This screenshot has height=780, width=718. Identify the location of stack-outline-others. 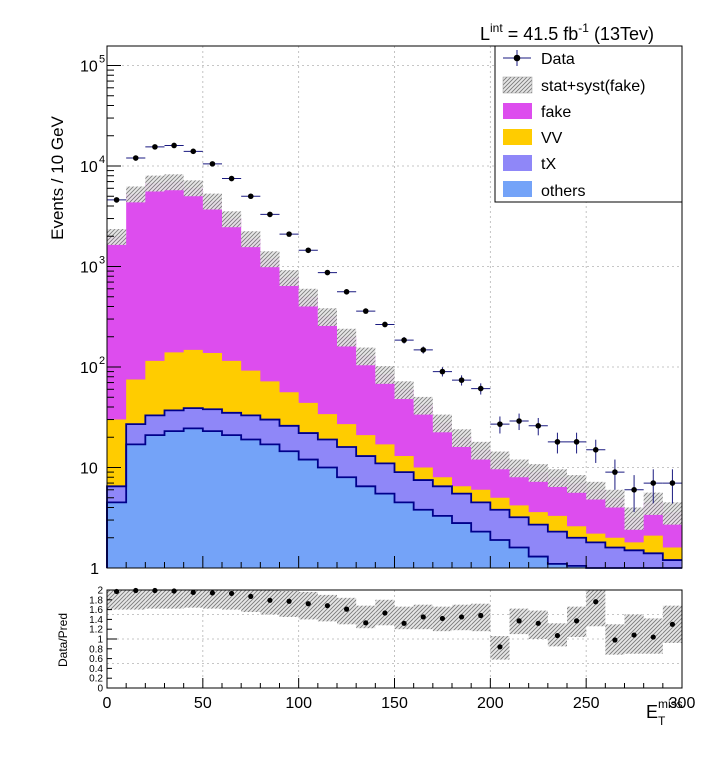
(394, 498).